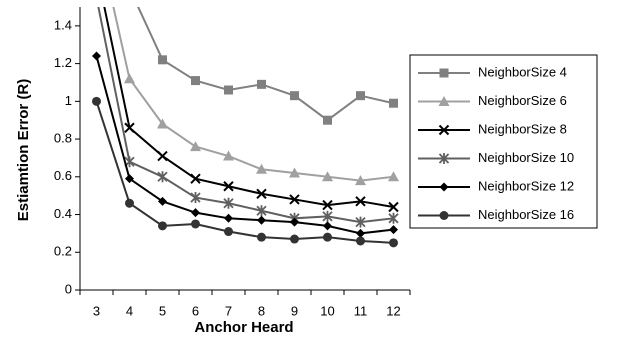 The height and width of the screenshot is (353, 620). Describe the element at coordinates (63, 138) in the screenshot. I see `y-tick-label: 0.8` at that location.